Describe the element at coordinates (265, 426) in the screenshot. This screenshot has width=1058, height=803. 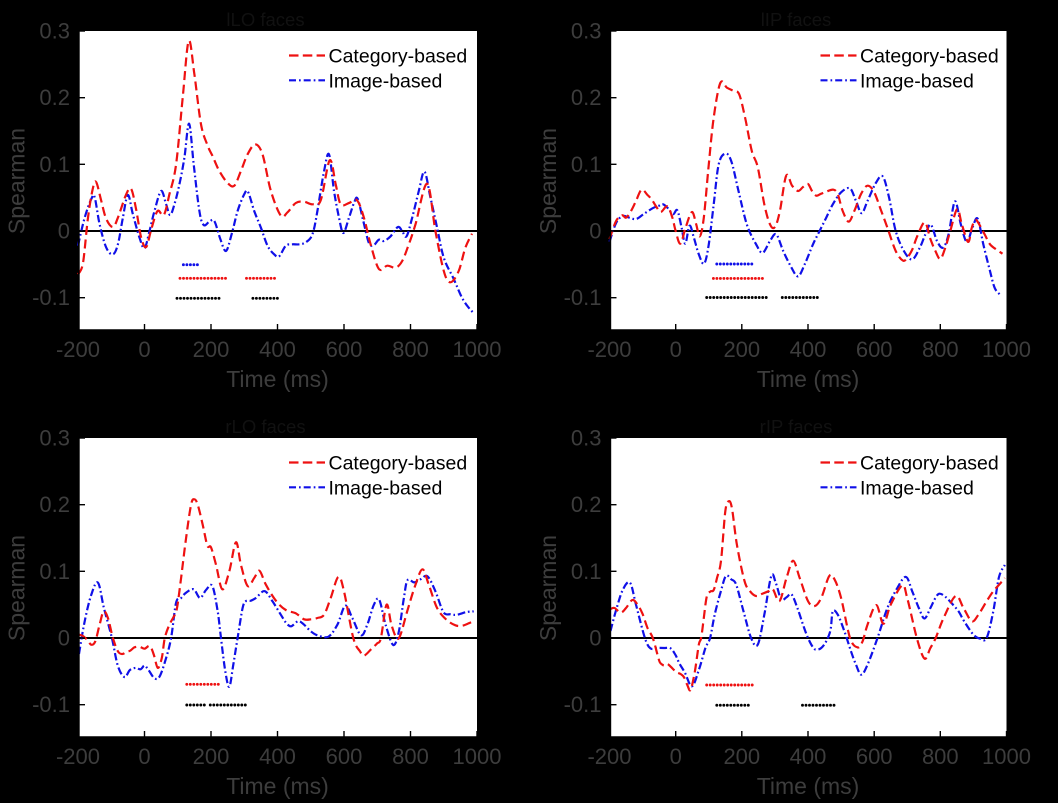
I see `svg-text: rLO faces` at that location.